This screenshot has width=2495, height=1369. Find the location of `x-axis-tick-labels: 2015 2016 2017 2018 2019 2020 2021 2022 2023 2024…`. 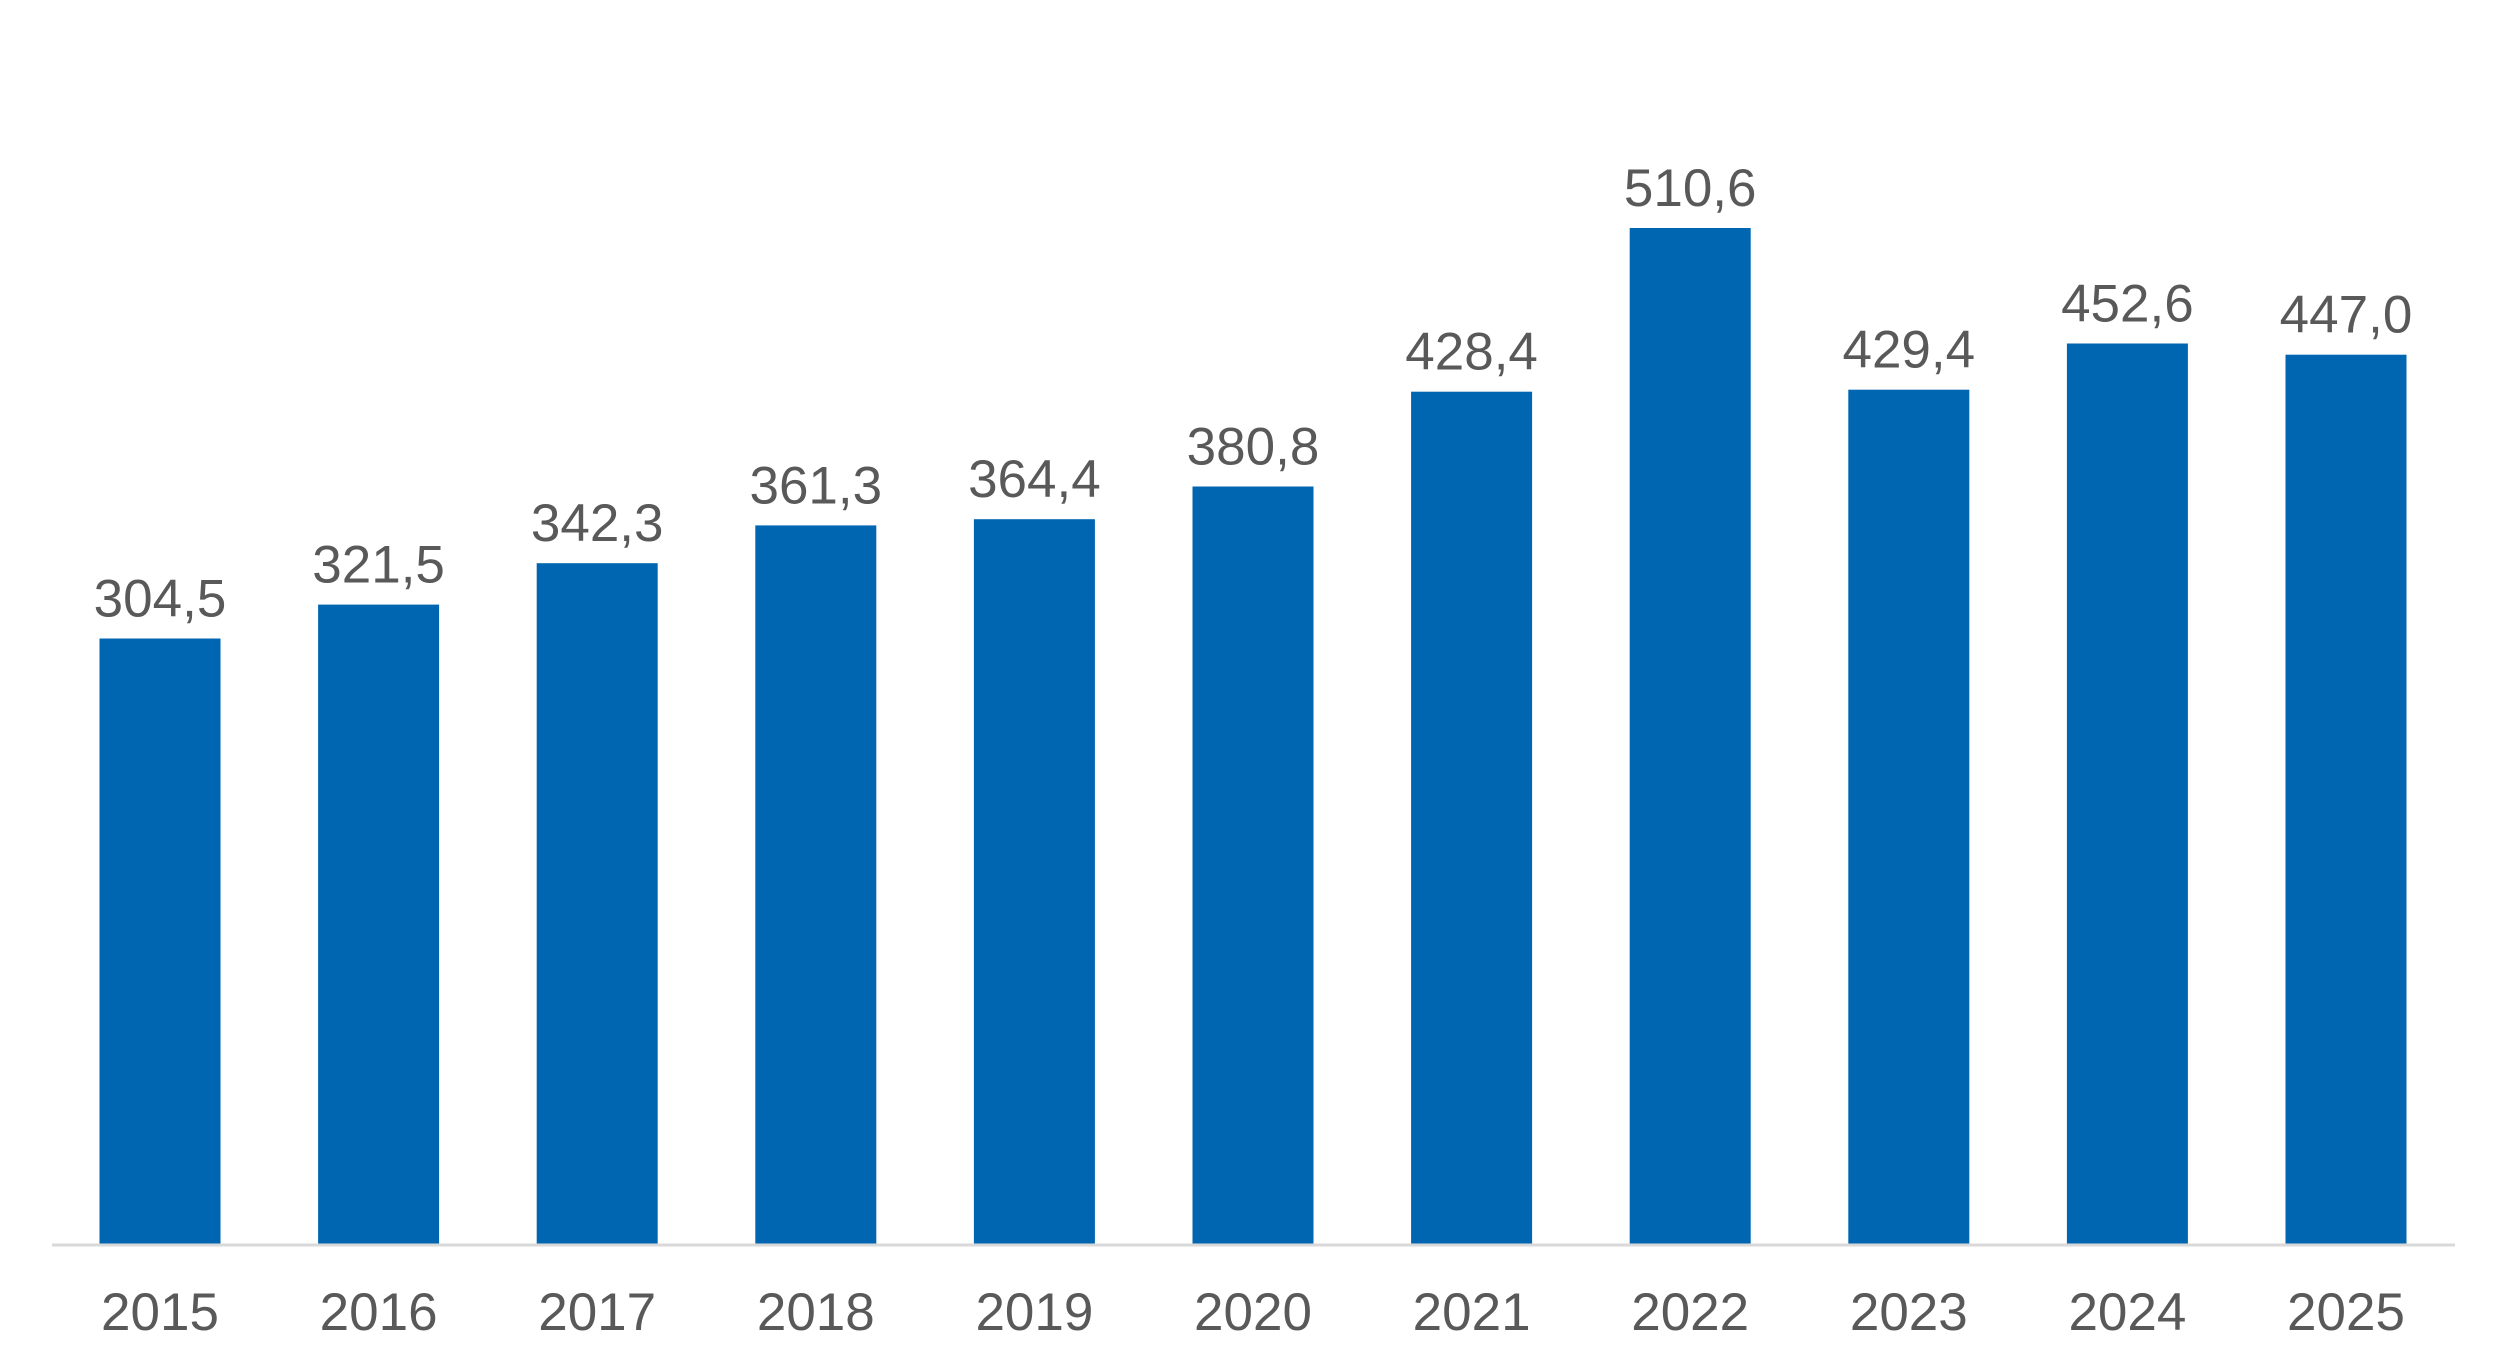

x-axis-tick-labels: 2015 2016 2017 2018 2019 2020 2021 2022 2023 2024… is located at coordinates (1253, 1312).